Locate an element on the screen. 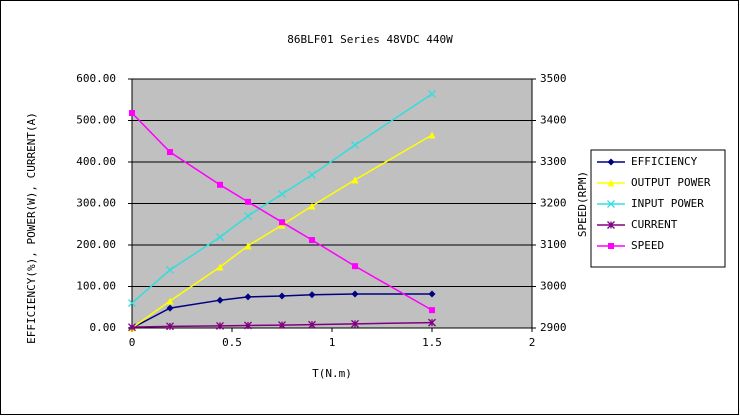  y2-tick-label: 3000 is located at coordinates (553, 286).